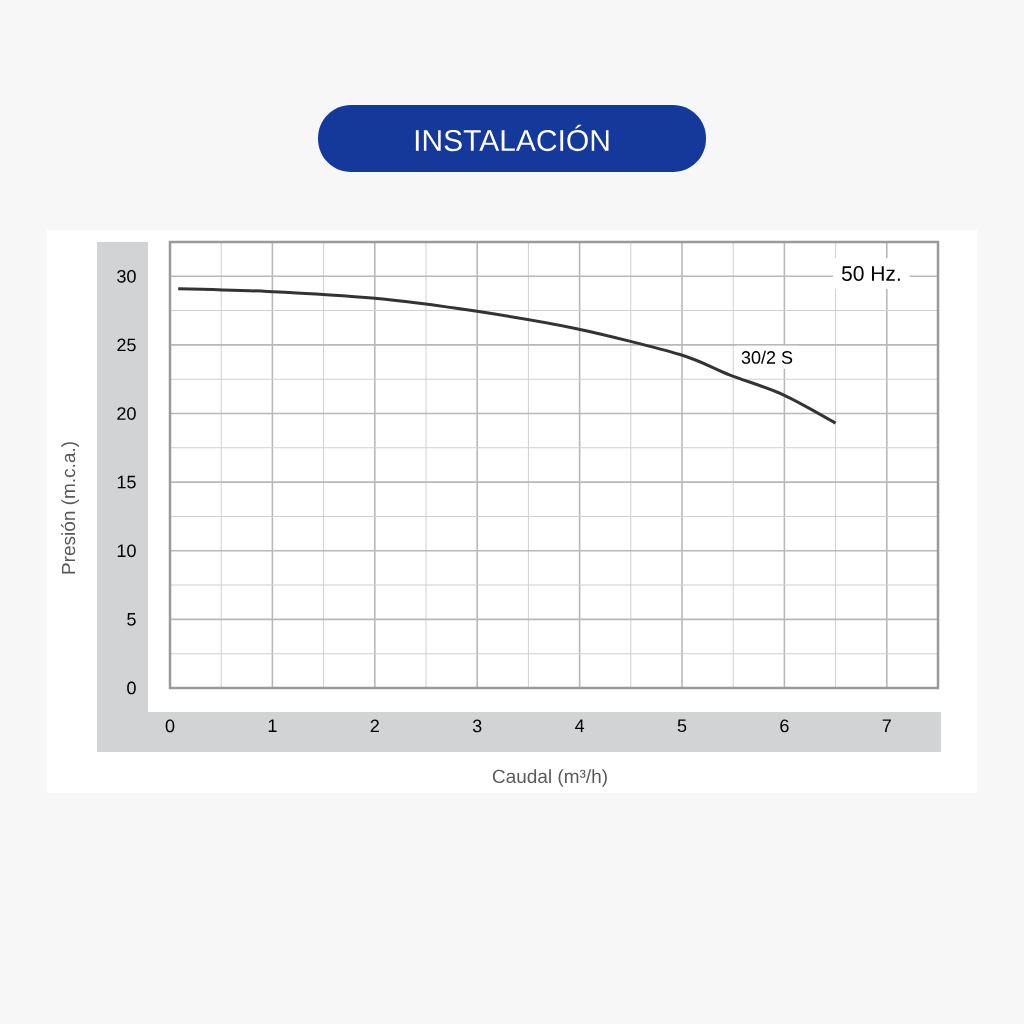  Describe the element at coordinates (126, 413) in the screenshot. I see `y-tick-label: 20` at that location.